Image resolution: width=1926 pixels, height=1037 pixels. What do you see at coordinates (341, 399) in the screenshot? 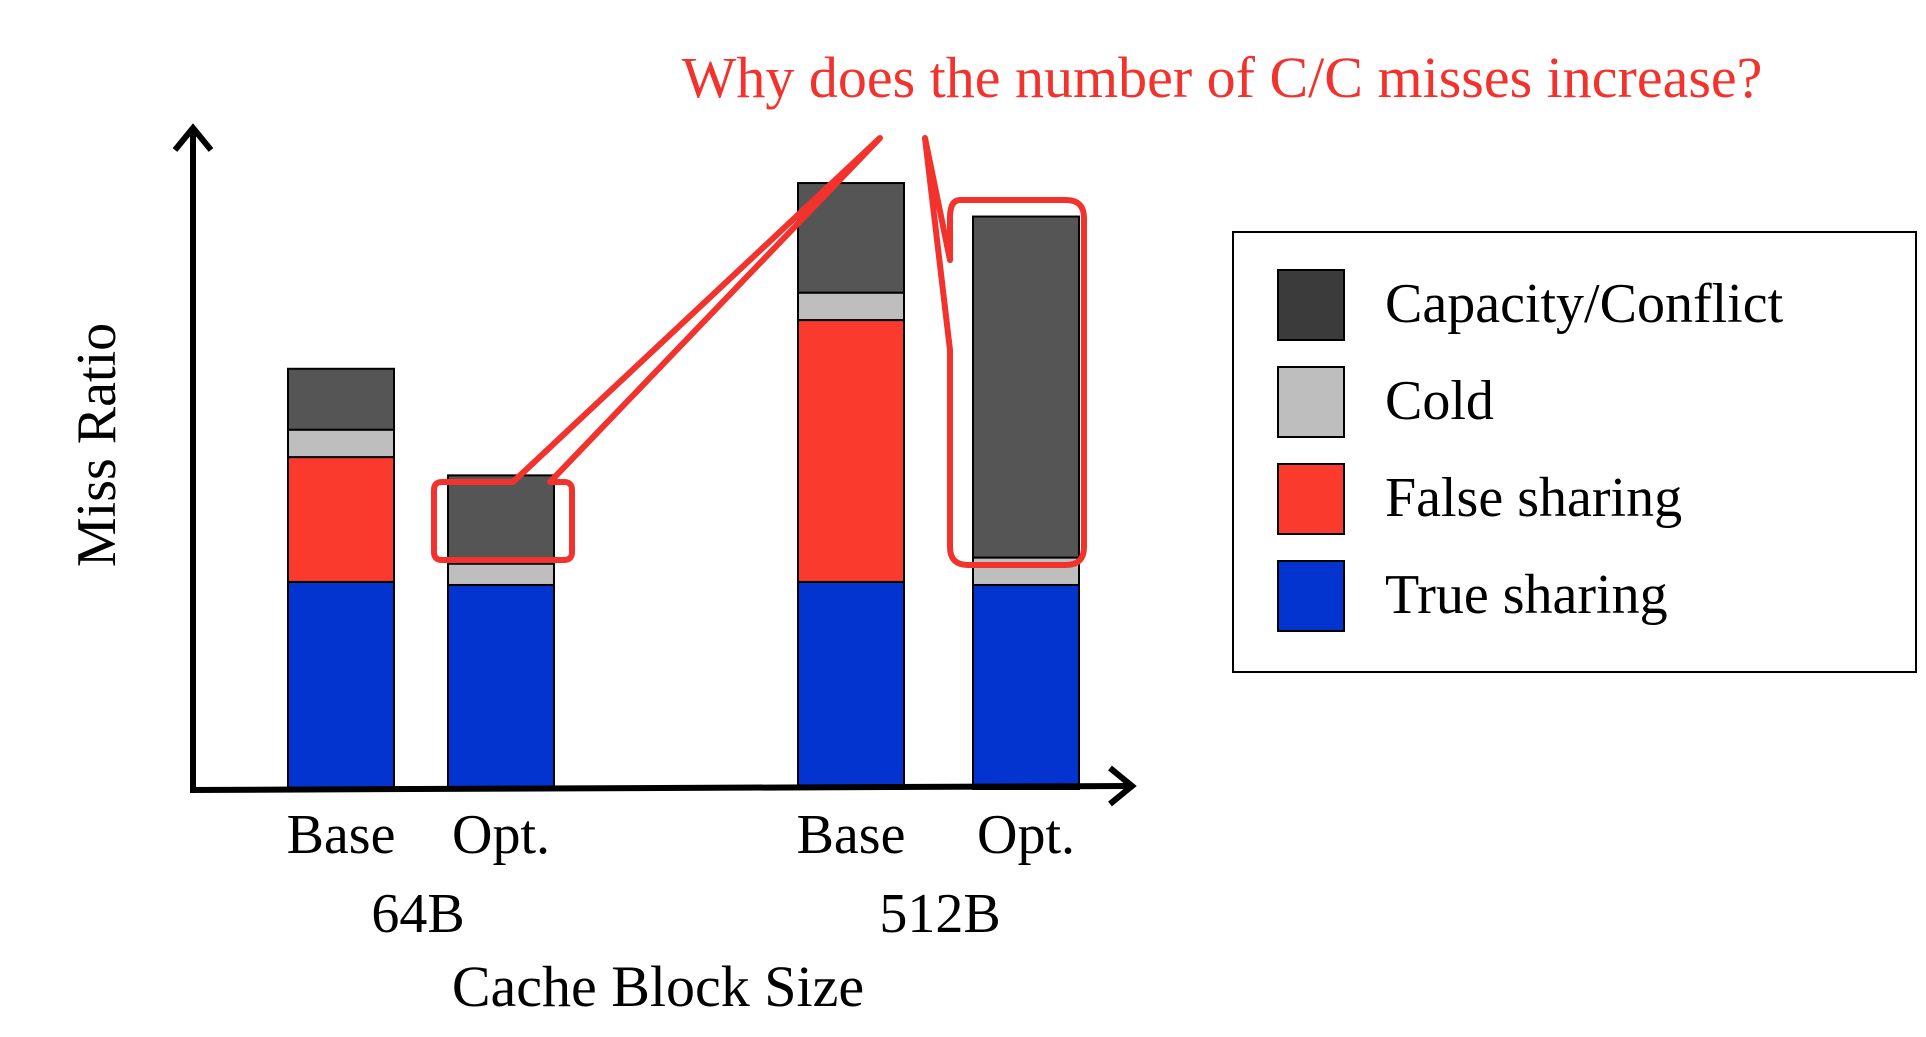
I see `bar-64b-base-capacity-conflict` at bounding box center [341, 399].